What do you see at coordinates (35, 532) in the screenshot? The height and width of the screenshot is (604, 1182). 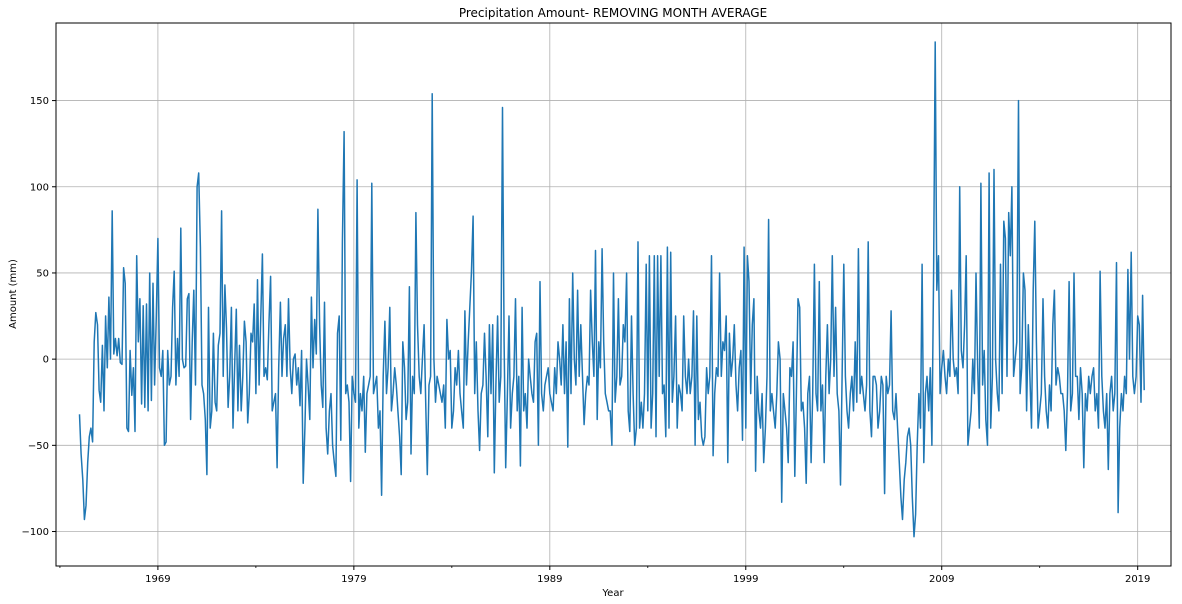 I see `y-tick-label: −100` at bounding box center [35, 532].